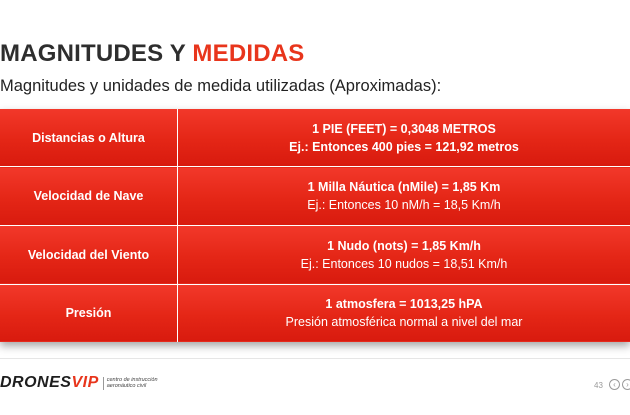 Image resolution: width=630 pixels, height=415 pixels. What do you see at coordinates (89, 138) in the screenshot?
I see `row-label: Distancias o Altura` at bounding box center [89, 138].